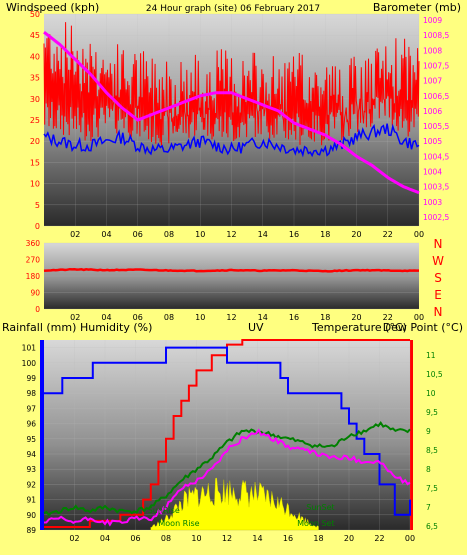 Image resolution: width=467 pixels, height=555 pixels. What do you see at coordinates (231, 317) in the screenshot?
I see `dir-x-tick-label: 12` at bounding box center [231, 317].